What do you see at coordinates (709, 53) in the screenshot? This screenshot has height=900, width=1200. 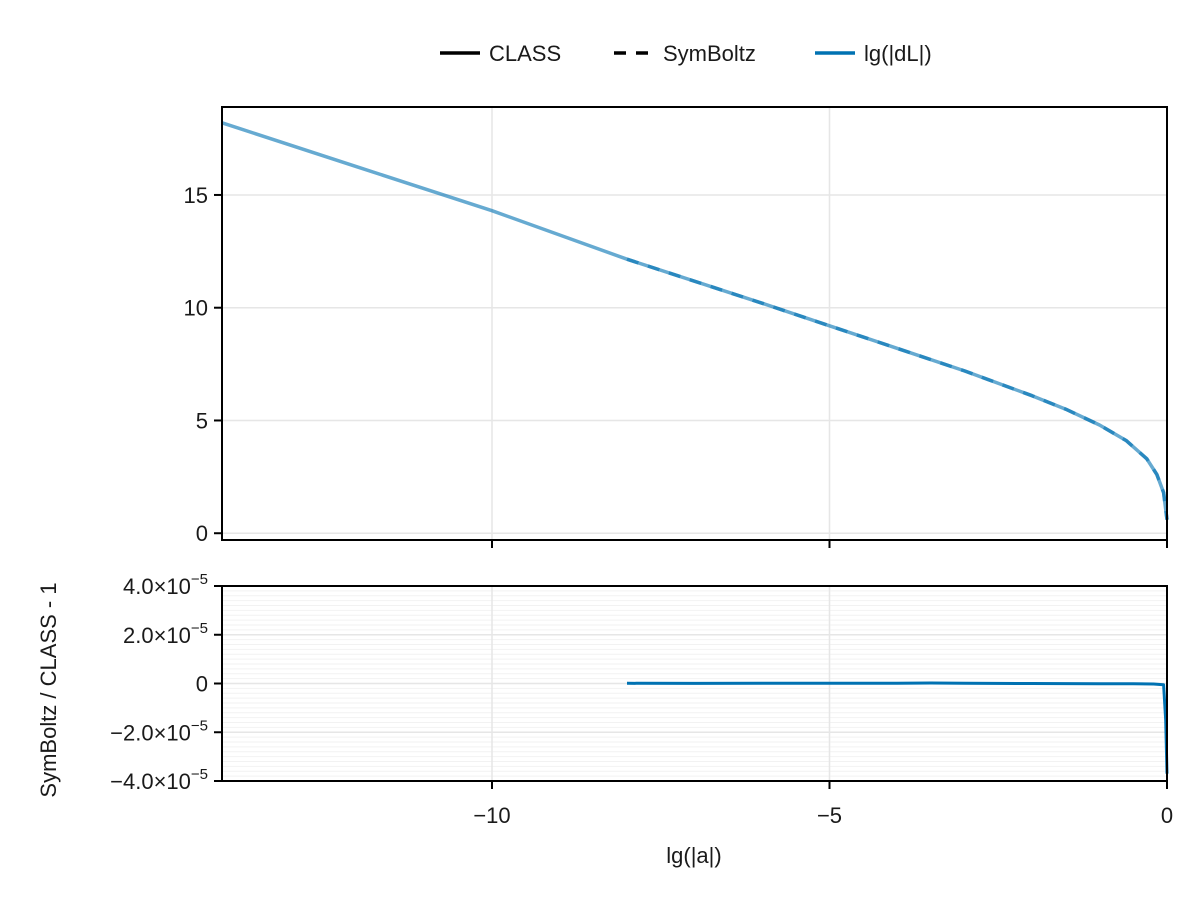 I see `legend-label-symboltz: SymBoltz` at bounding box center [709, 53].